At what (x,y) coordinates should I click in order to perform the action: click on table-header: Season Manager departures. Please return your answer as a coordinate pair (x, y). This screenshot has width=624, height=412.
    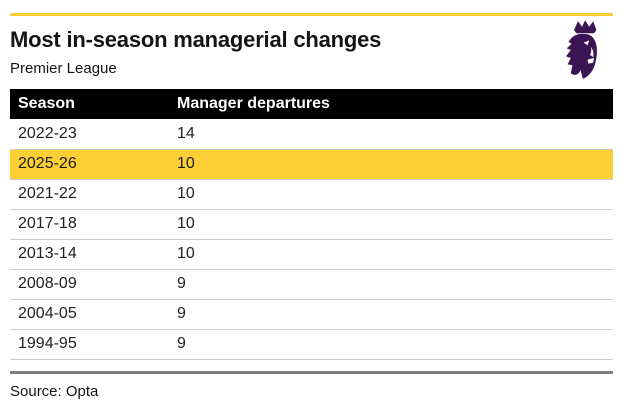
    Looking at the image, I should click on (311, 104).